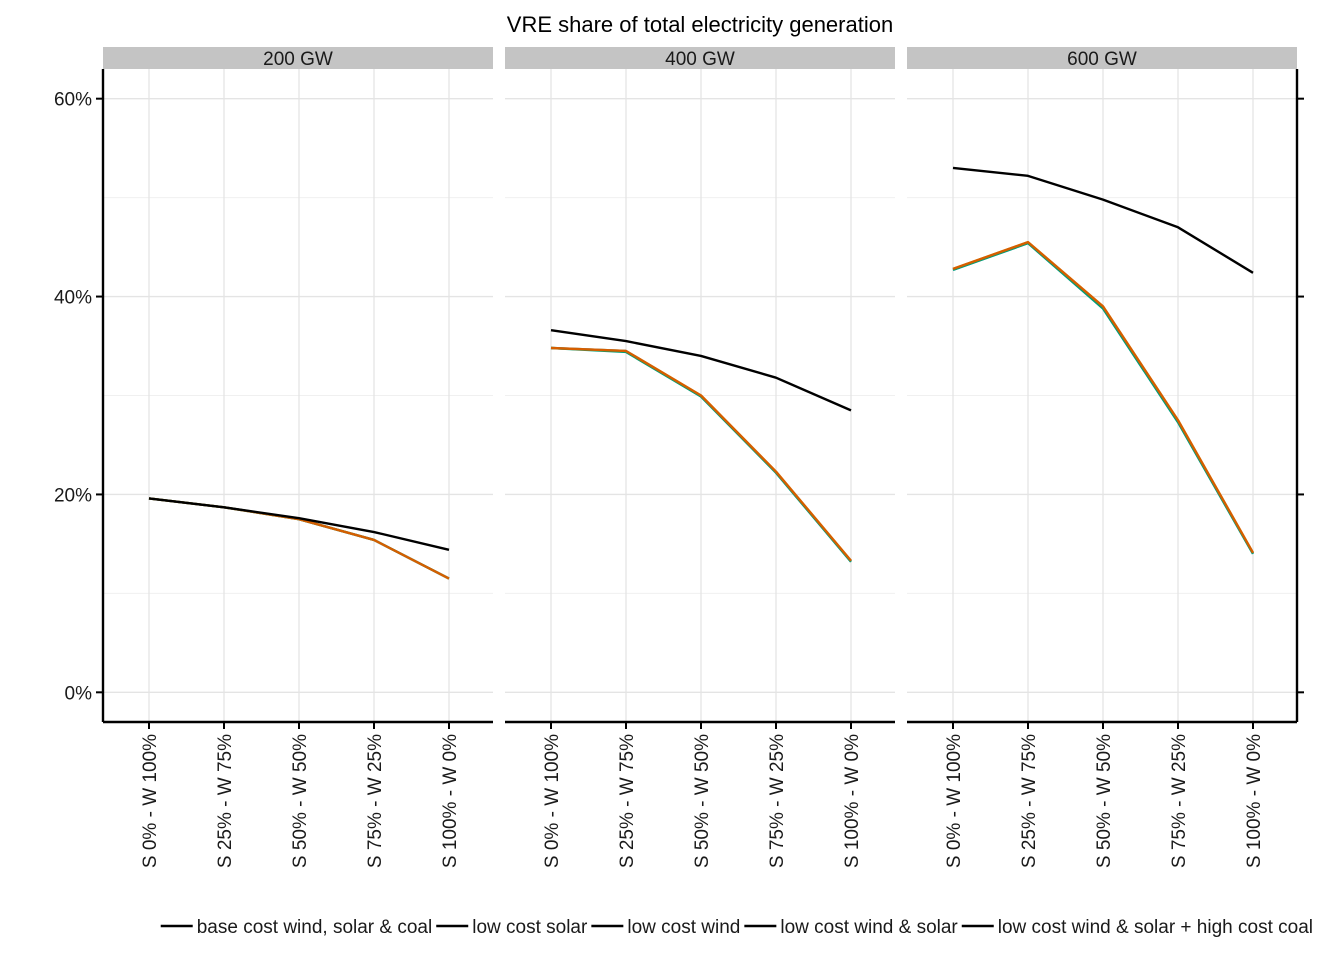  Describe the element at coordinates (73, 100) in the screenshot. I see `y-tick-label: 60%` at that location.